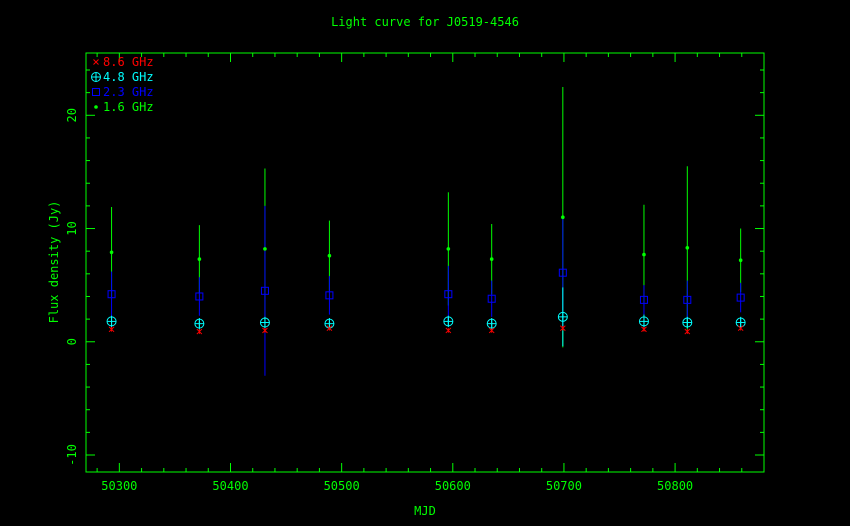 This screenshot has height=526, width=850. I want to click on x-tick-label: 50600, so click(453, 486).